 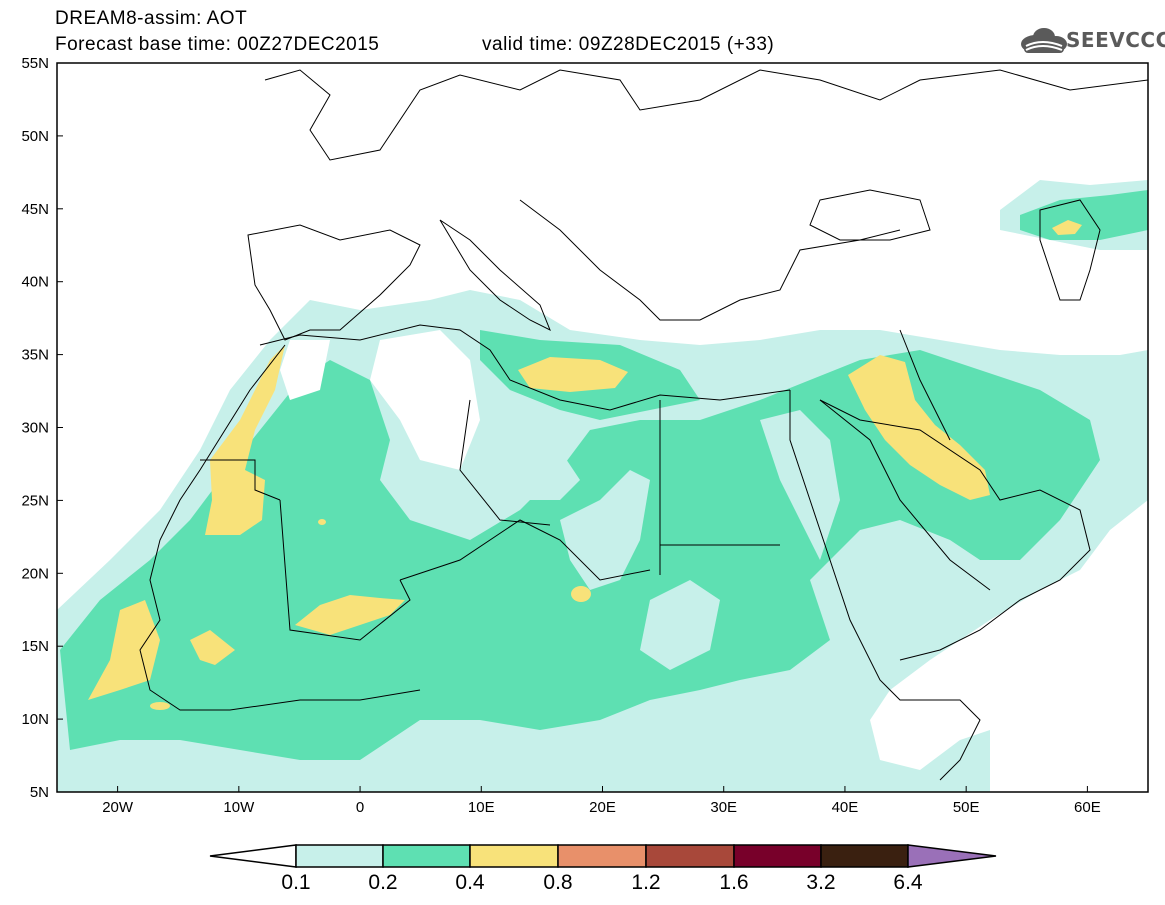 I want to click on coastline-red-sea, so click(x=885, y=585).